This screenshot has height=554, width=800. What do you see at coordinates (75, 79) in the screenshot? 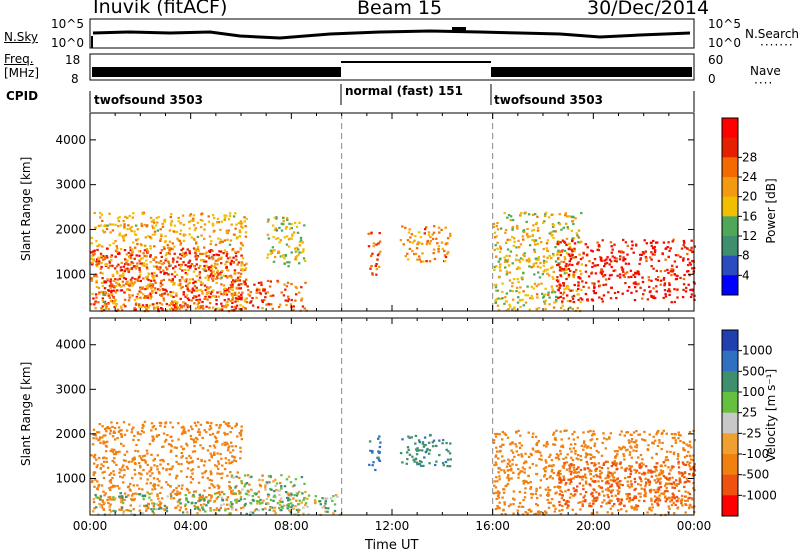
I see `freq-tick-low: 8` at bounding box center [75, 79].